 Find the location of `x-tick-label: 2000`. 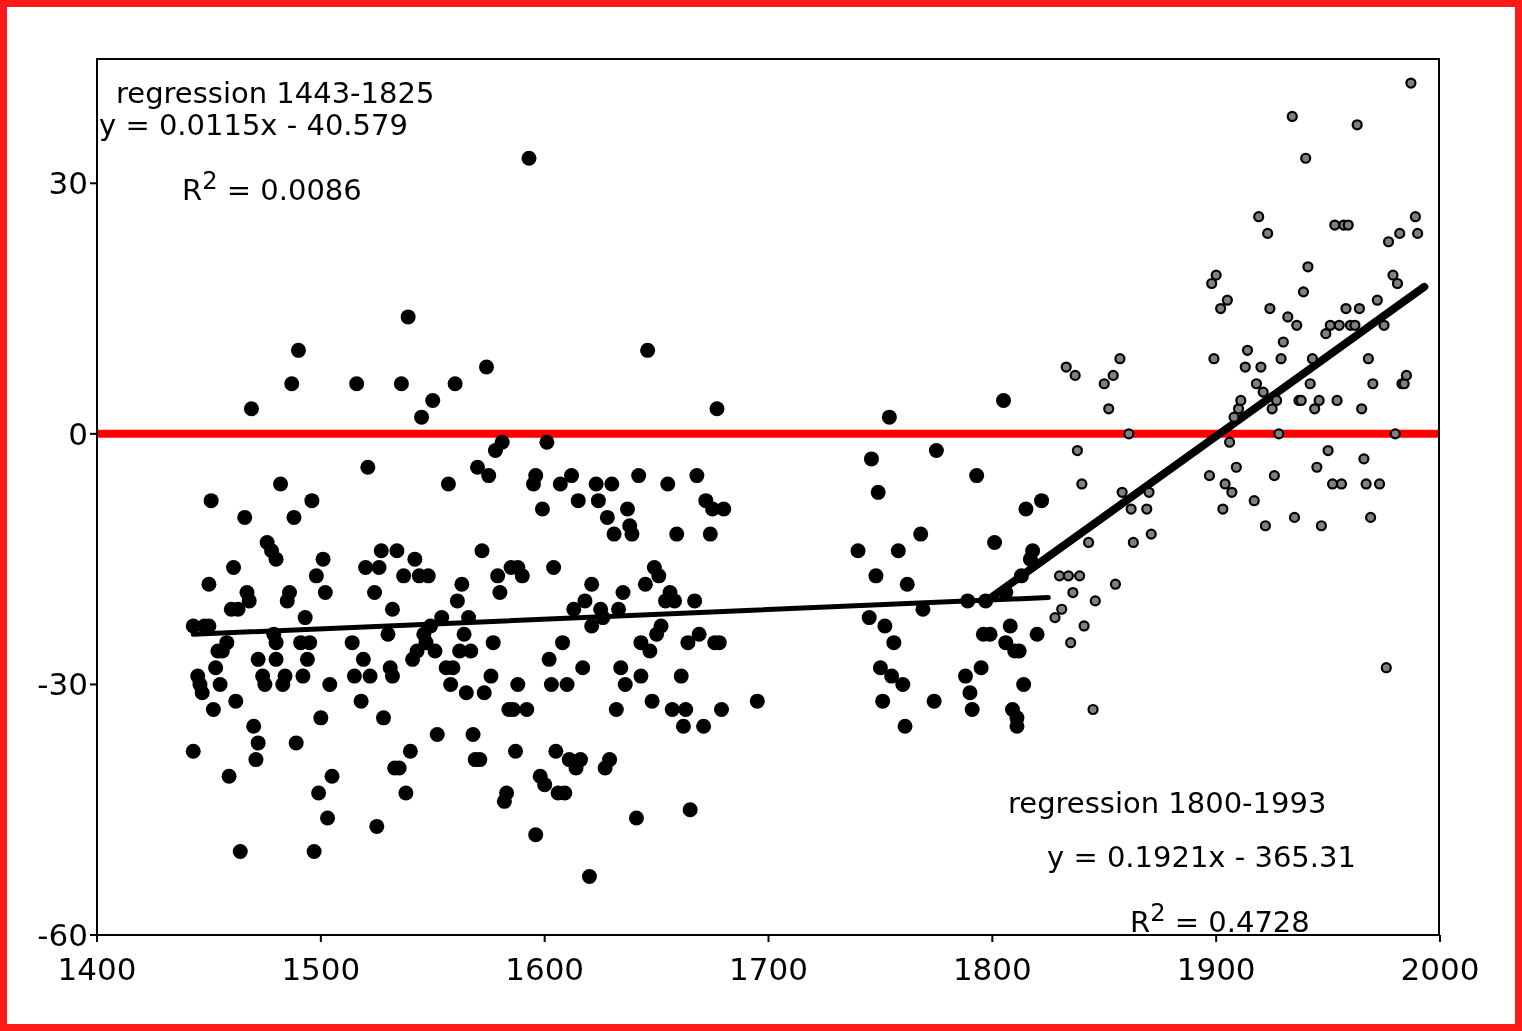

x-tick-label: 2000 is located at coordinates (1440, 969).